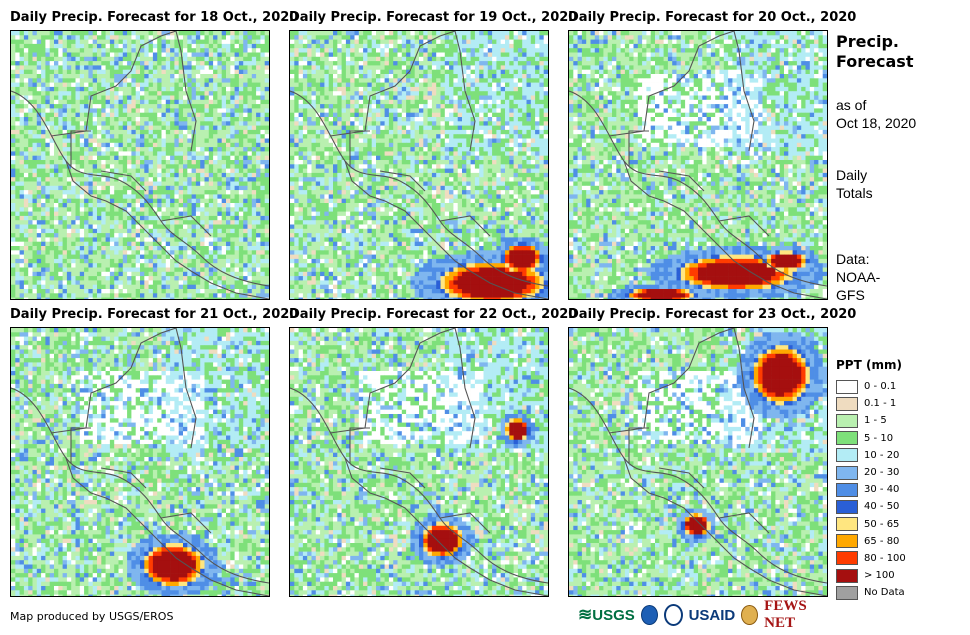 Image resolution: width=970 pixels, height=635 pixels. Describe the element at coordinates (434, 314) in the screenshot. I see `panel-title: Daily Precip. Forecast for 22 Oct., 2020` at that location.